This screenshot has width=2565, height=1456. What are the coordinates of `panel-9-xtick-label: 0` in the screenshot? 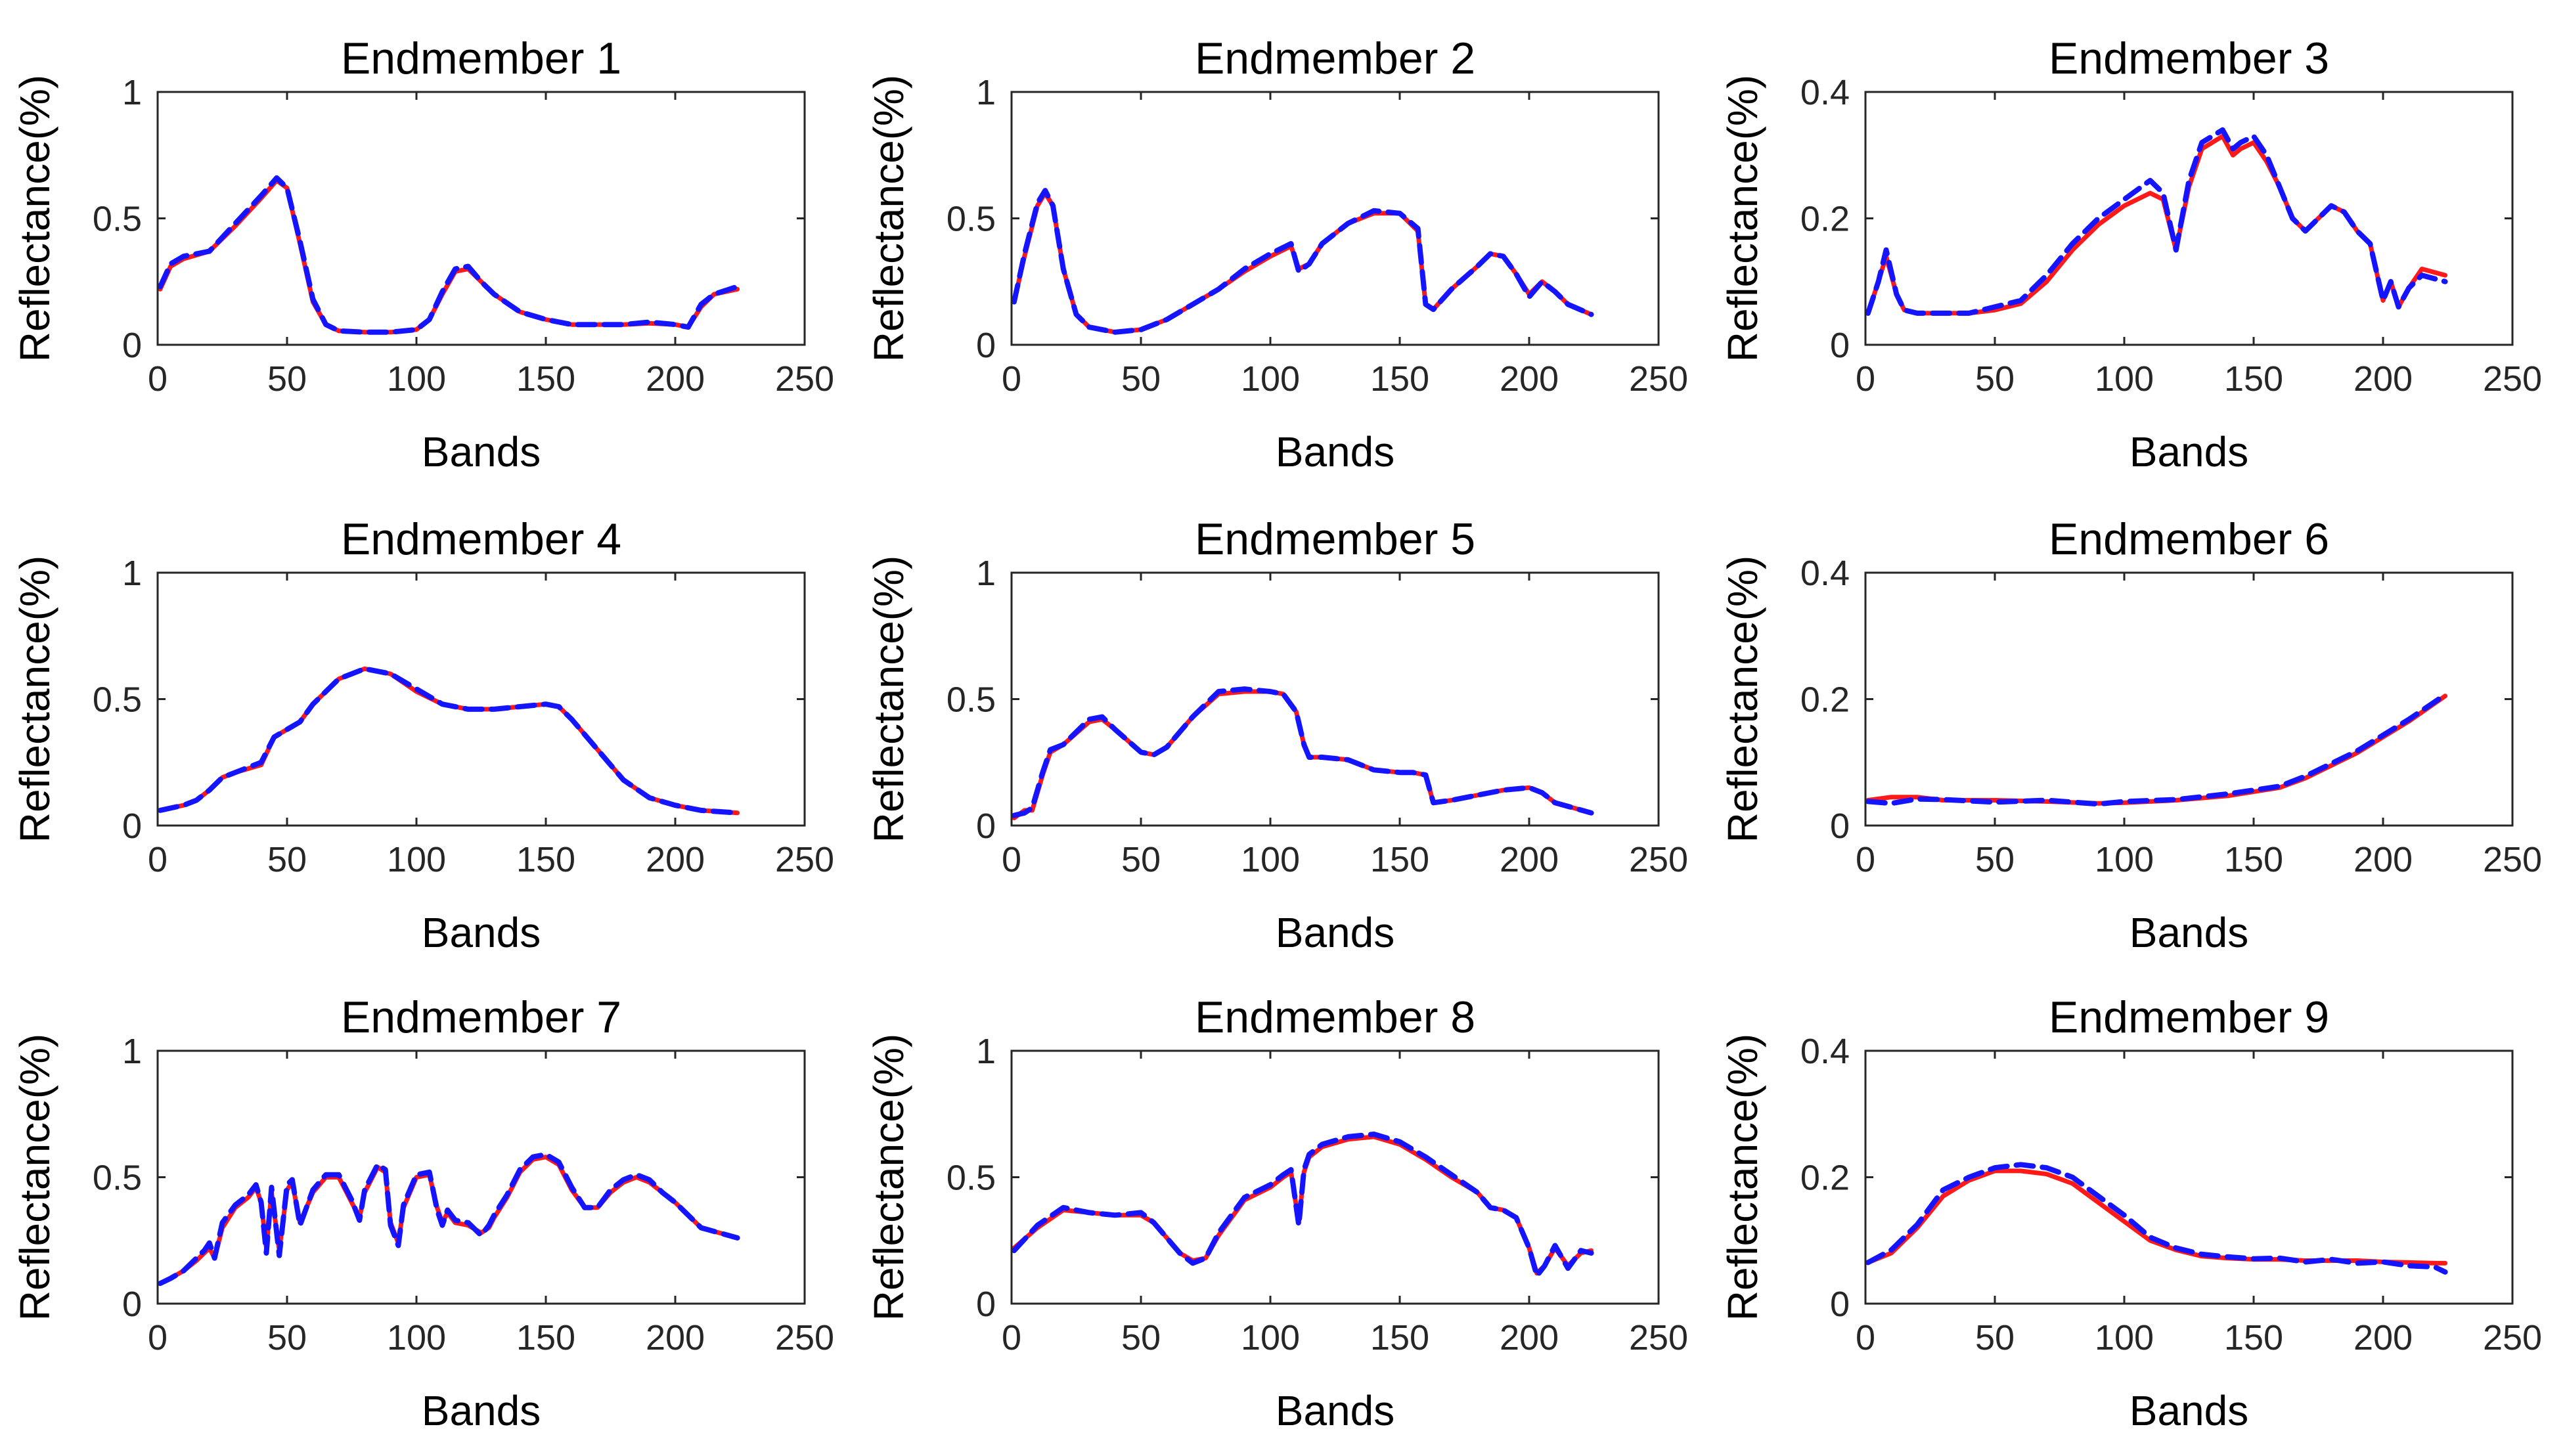 It's located at (1865, 1337).